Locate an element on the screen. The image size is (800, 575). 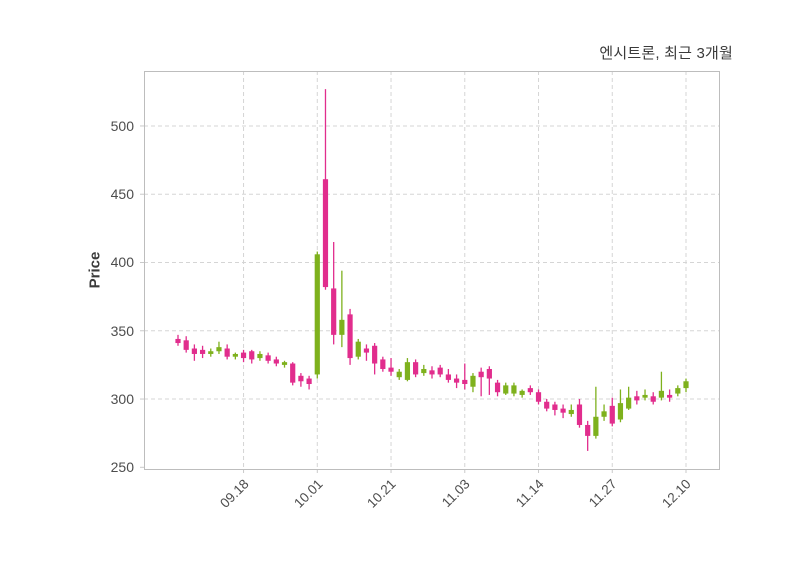
chart-title: 엔시트론, 최근 3개월 is located at coordinates (666, 53).